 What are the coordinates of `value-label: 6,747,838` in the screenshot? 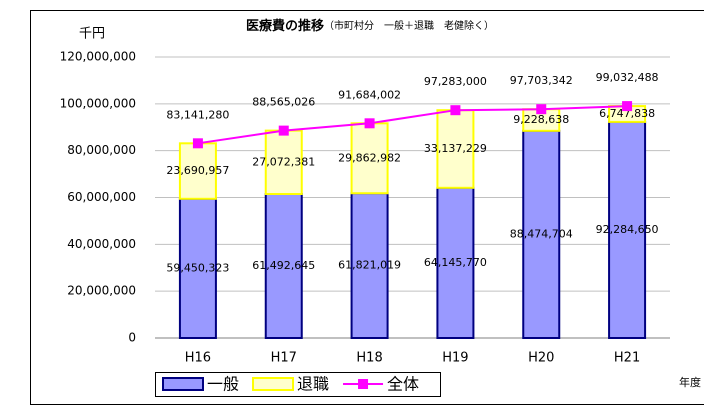 It's located at (627, 113).